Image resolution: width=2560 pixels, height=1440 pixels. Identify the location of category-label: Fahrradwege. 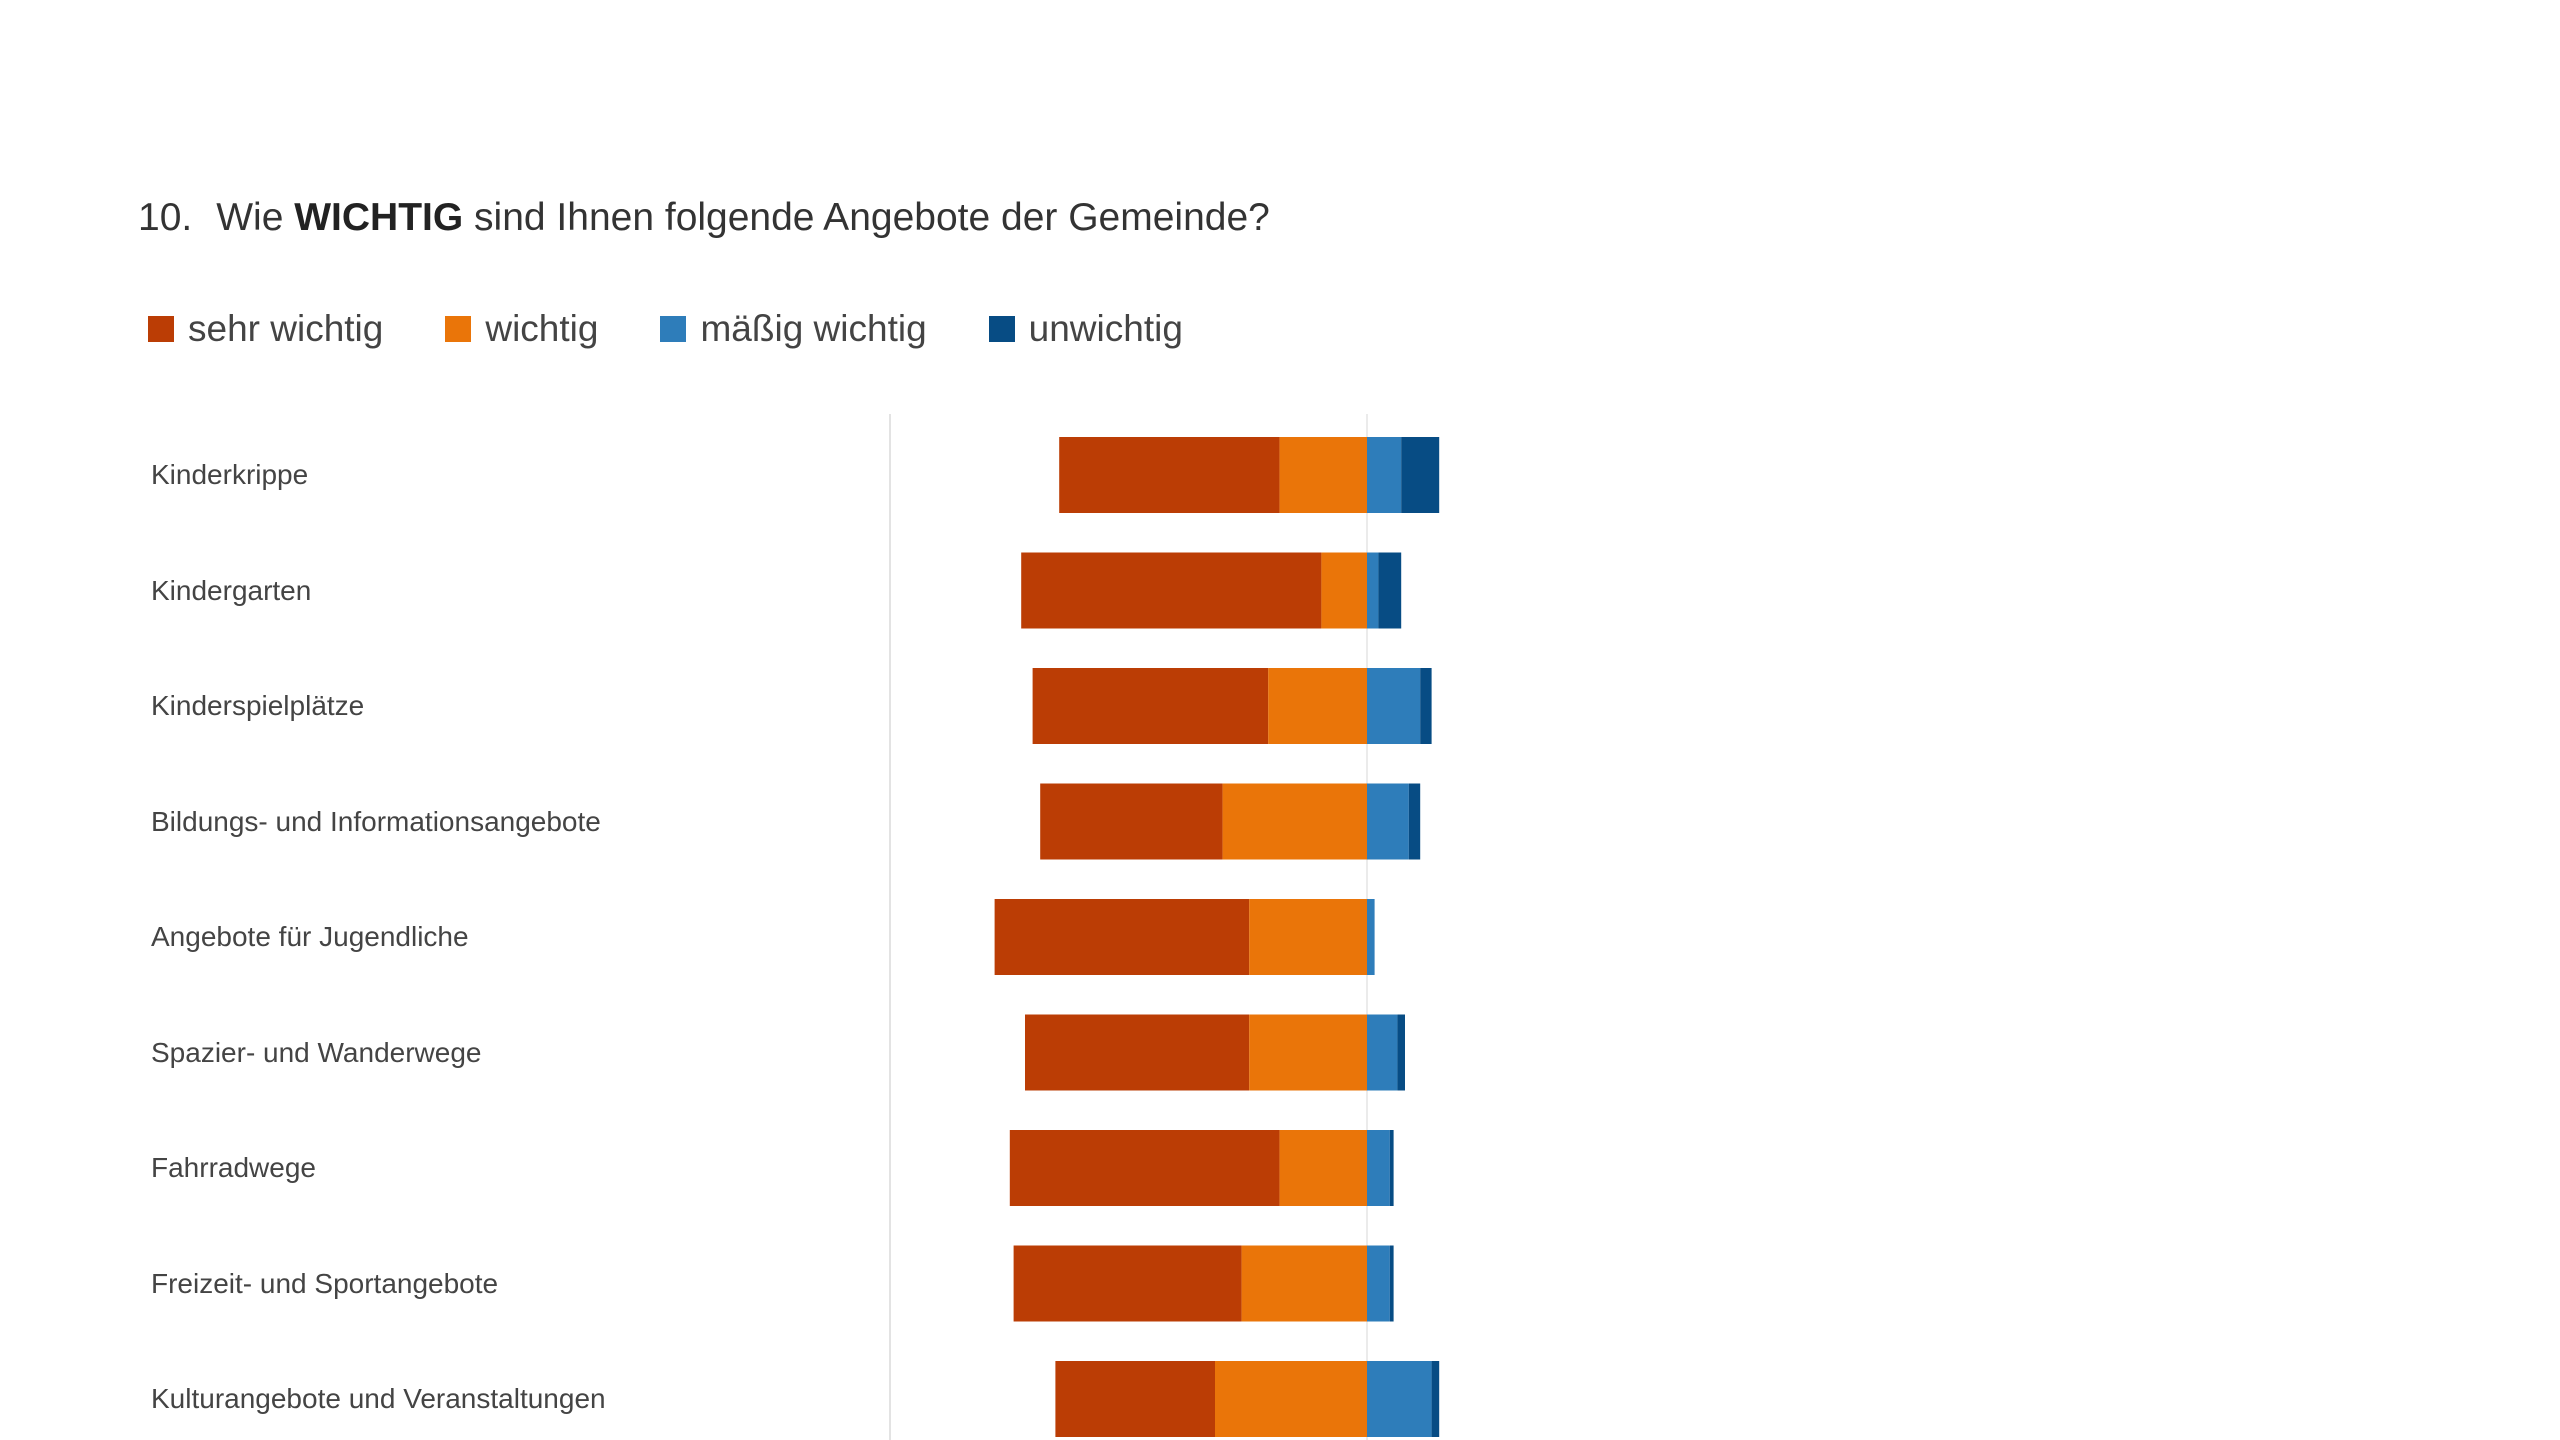
(233, 1167).